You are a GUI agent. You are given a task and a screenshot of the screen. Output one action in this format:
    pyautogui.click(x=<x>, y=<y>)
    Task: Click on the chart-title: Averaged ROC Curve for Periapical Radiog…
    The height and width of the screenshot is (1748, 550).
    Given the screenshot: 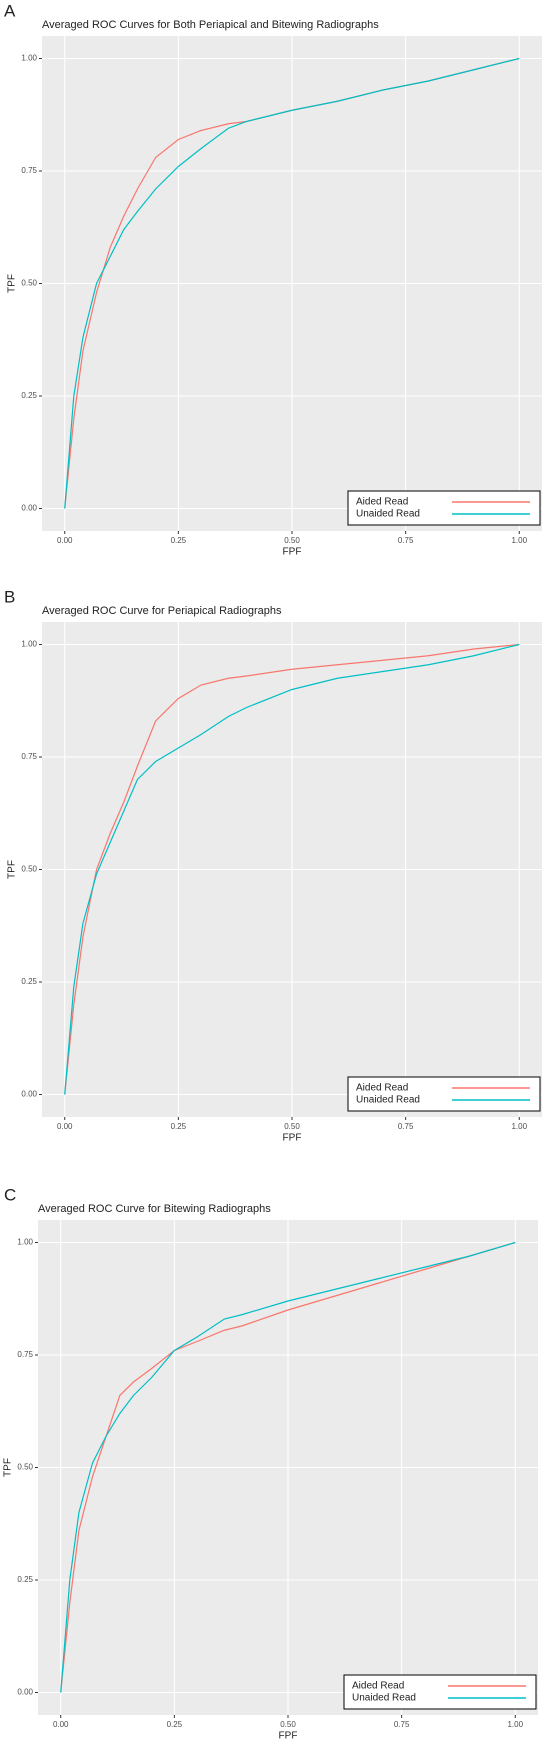 What is the action you would take?
    pyautogui.click(x=162, y=611)
    